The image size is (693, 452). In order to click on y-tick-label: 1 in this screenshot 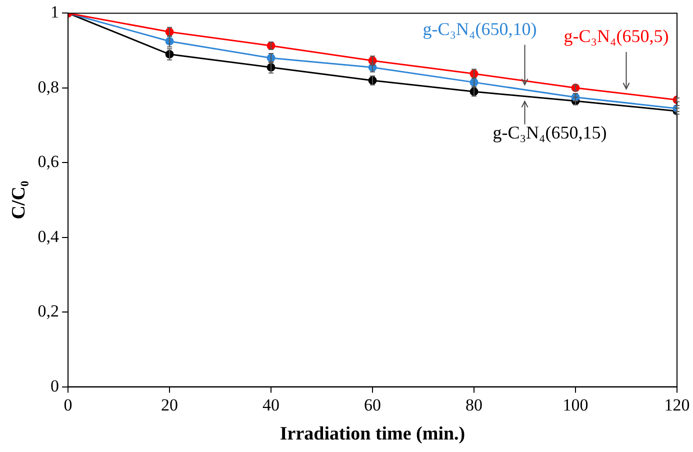, I will do `click(55, 12)`.